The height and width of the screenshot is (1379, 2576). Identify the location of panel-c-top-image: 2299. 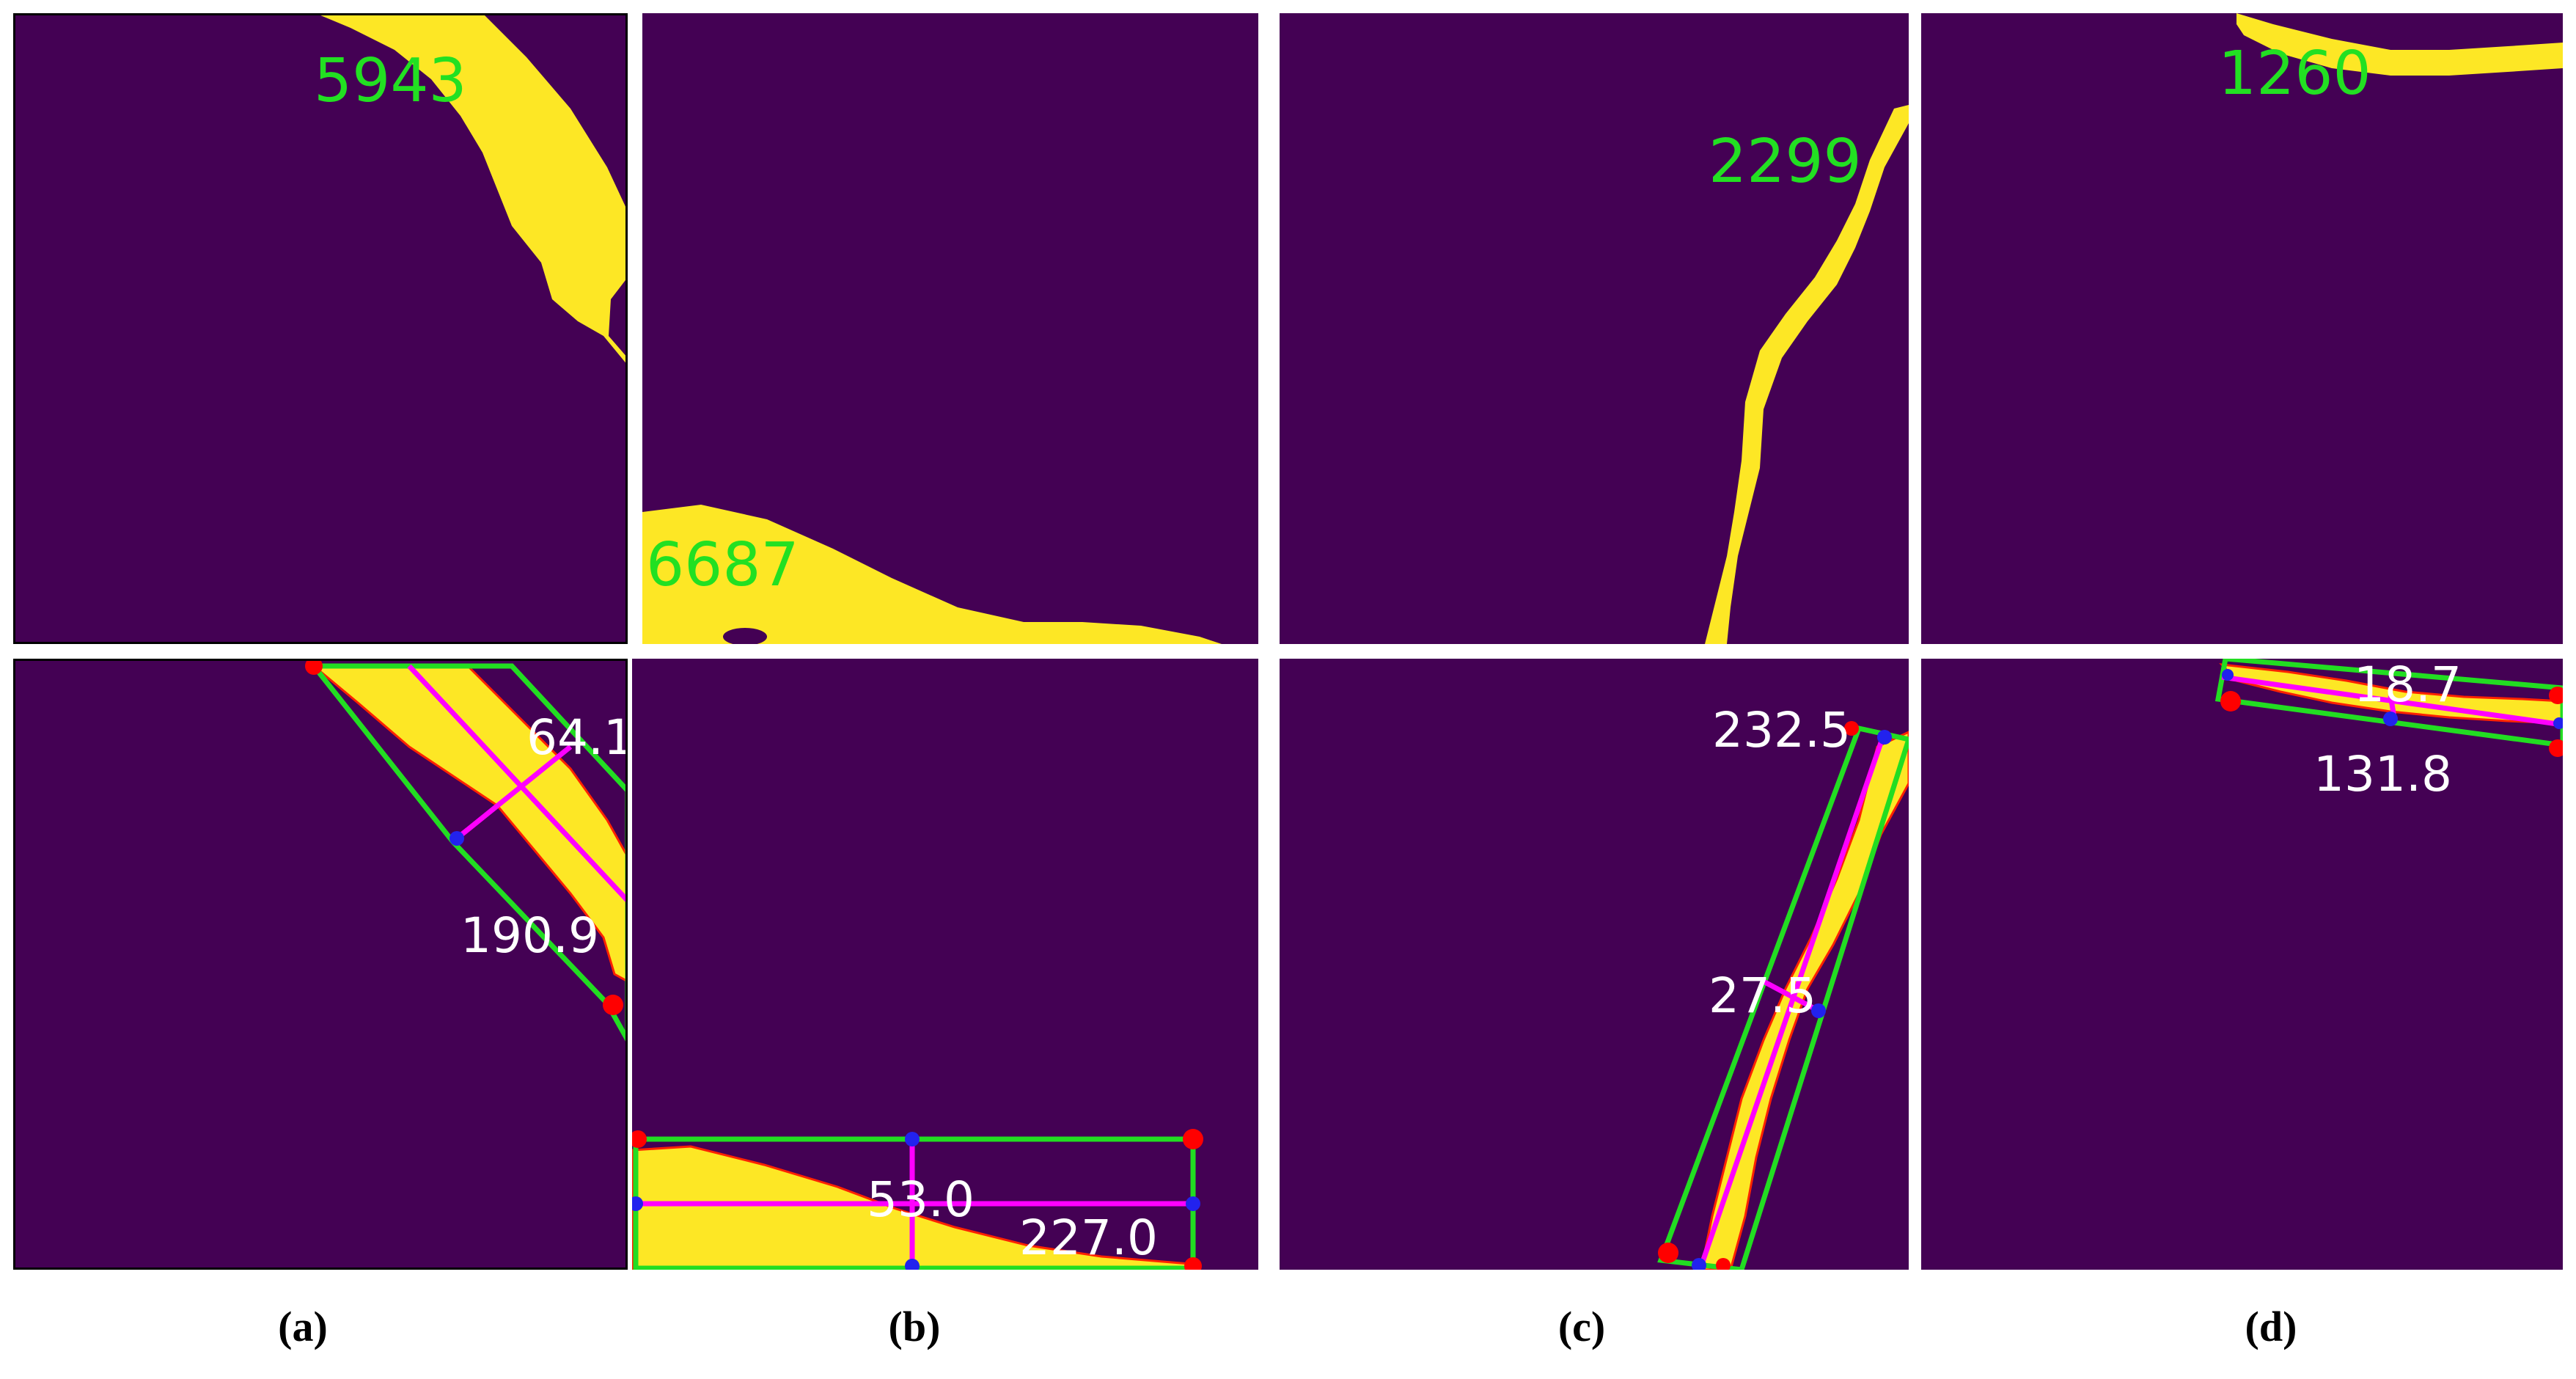
(1595, 328).